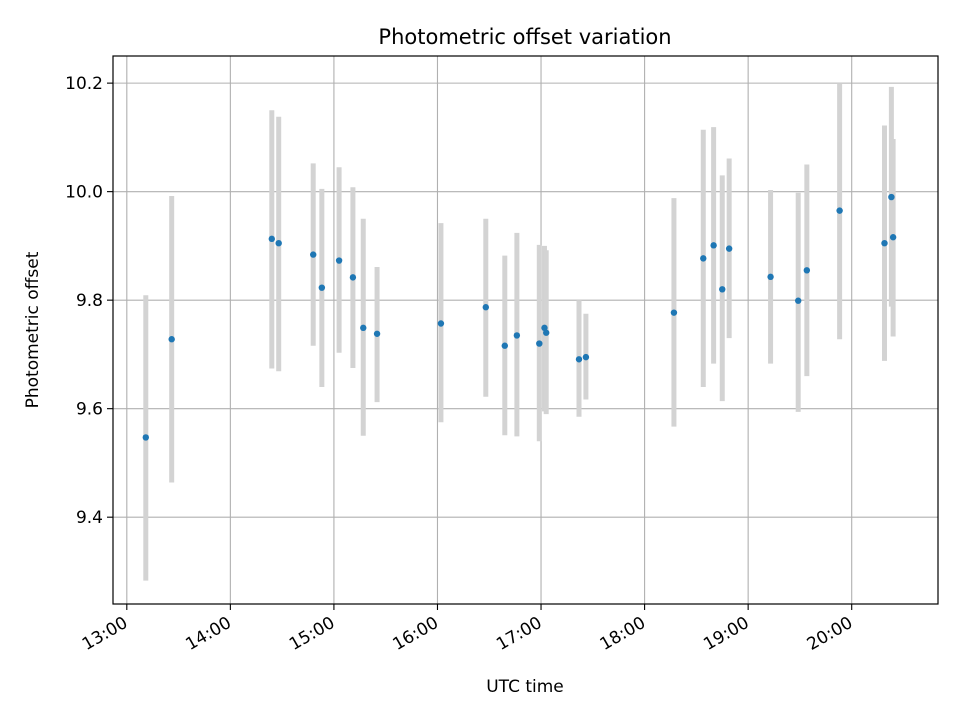  I want to click on y-tick-label: 9.8, so click(89, 301).